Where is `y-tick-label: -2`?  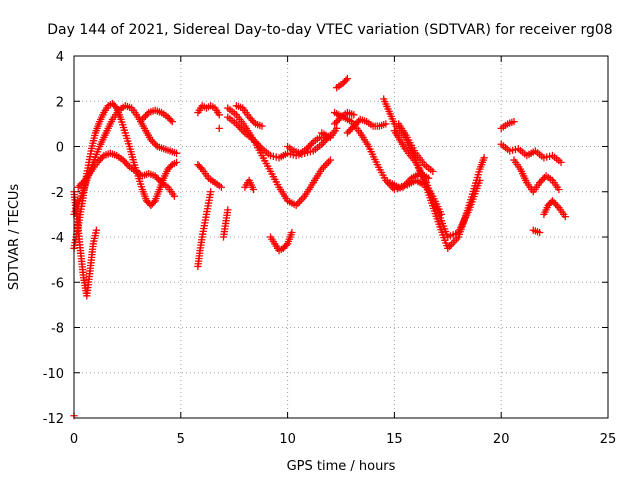
y-tick-label: -2 is located at coordinates (57, 193).